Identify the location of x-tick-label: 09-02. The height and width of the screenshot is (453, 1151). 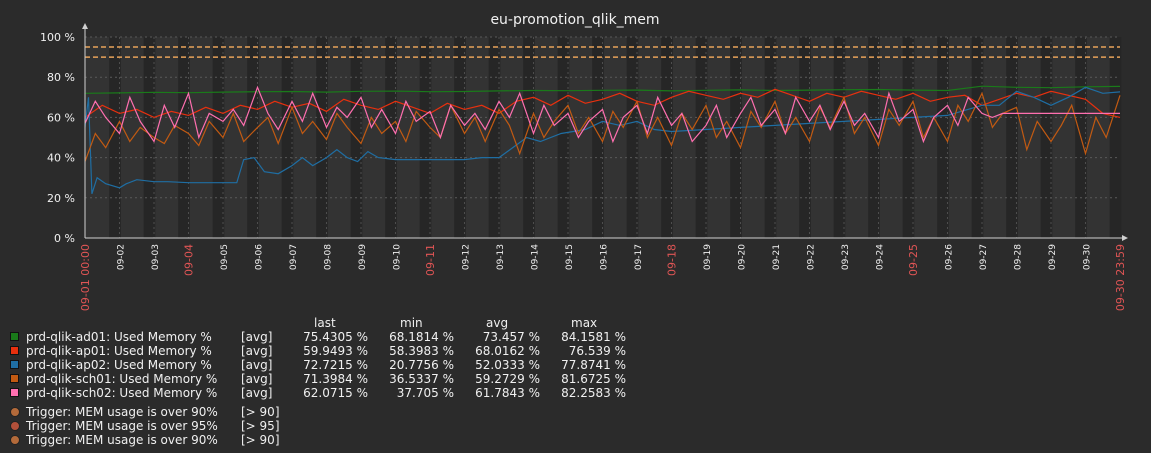
(122, 257).